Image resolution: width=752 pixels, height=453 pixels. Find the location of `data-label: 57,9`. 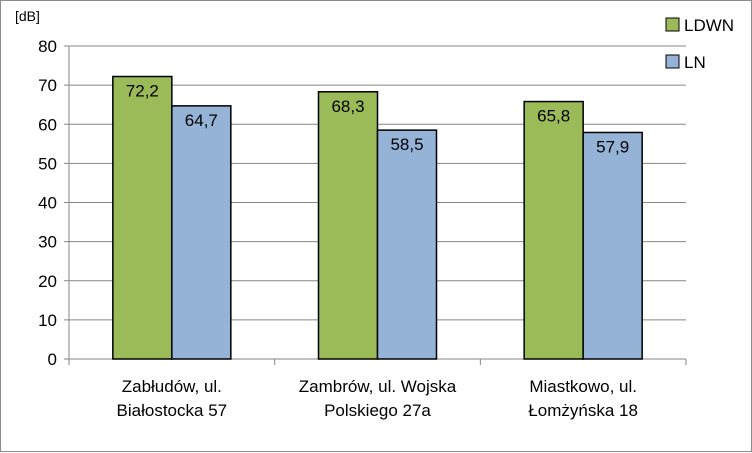

data-label: 57,9 is located at coordinates (612, 146).